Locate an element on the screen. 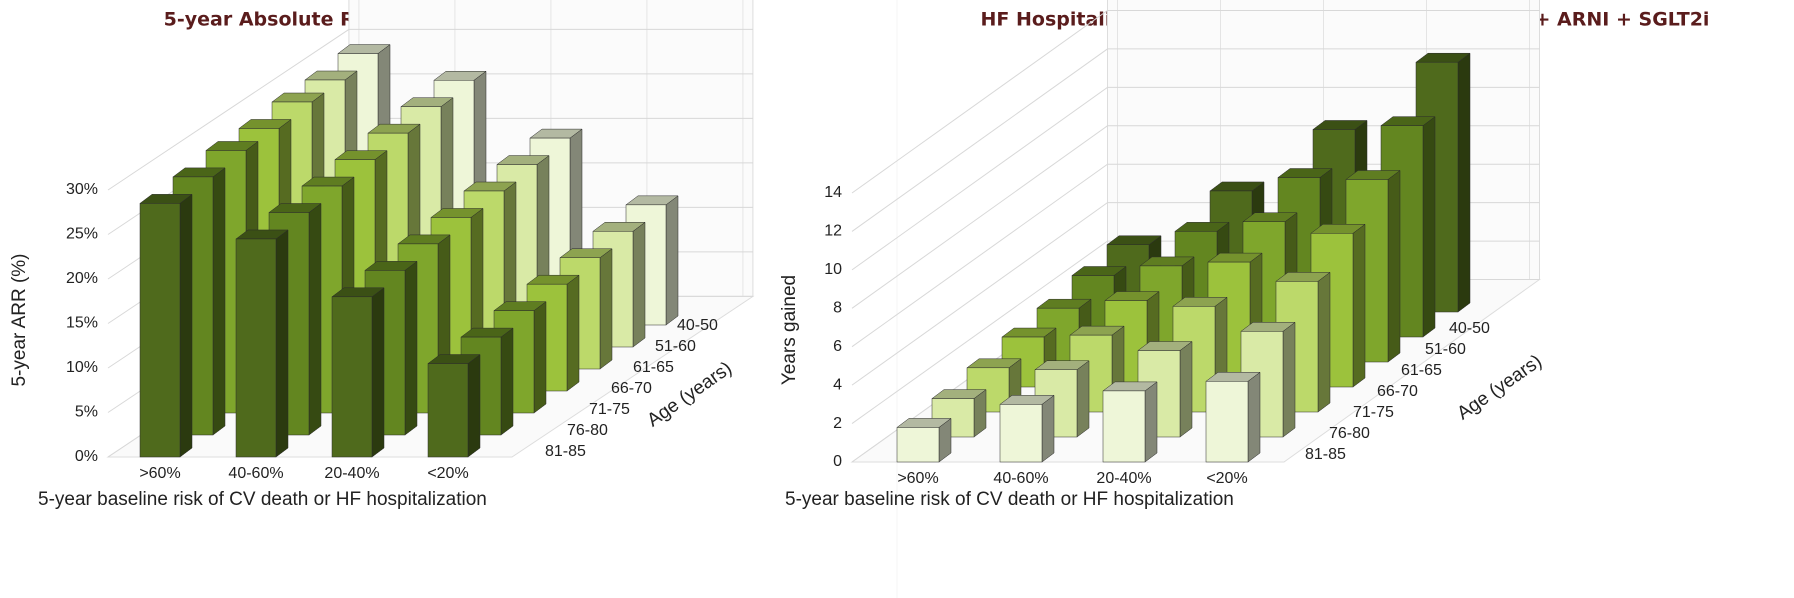 This screenshot has width=1794, height=598. y-tick-label: 10% is located at coordinates (82, 367).